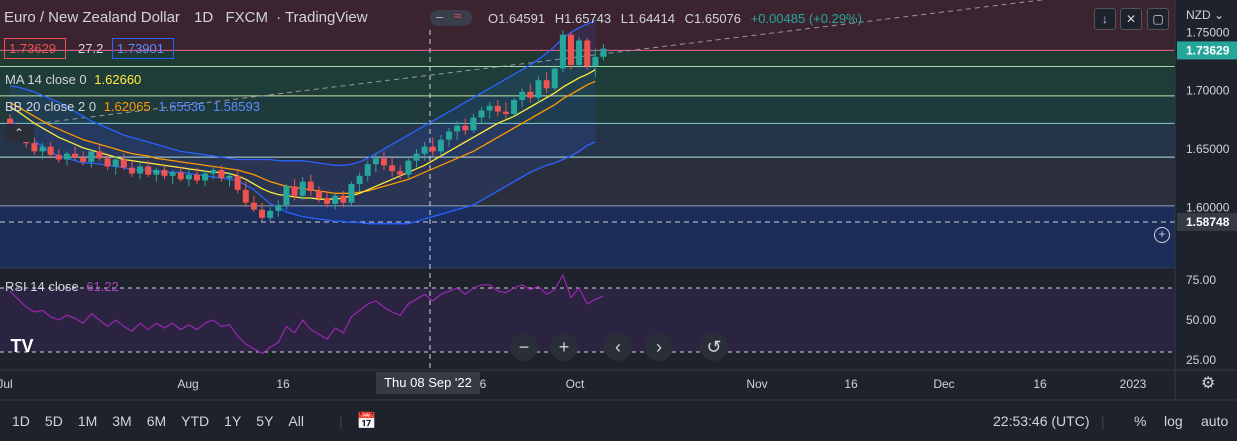 The width and height of the screenshot is (1237, 441). What do you see at coordinates (156, 420) in the screenshot?
I see `range-button-6m: 6M` at bounding box center [156, 420].